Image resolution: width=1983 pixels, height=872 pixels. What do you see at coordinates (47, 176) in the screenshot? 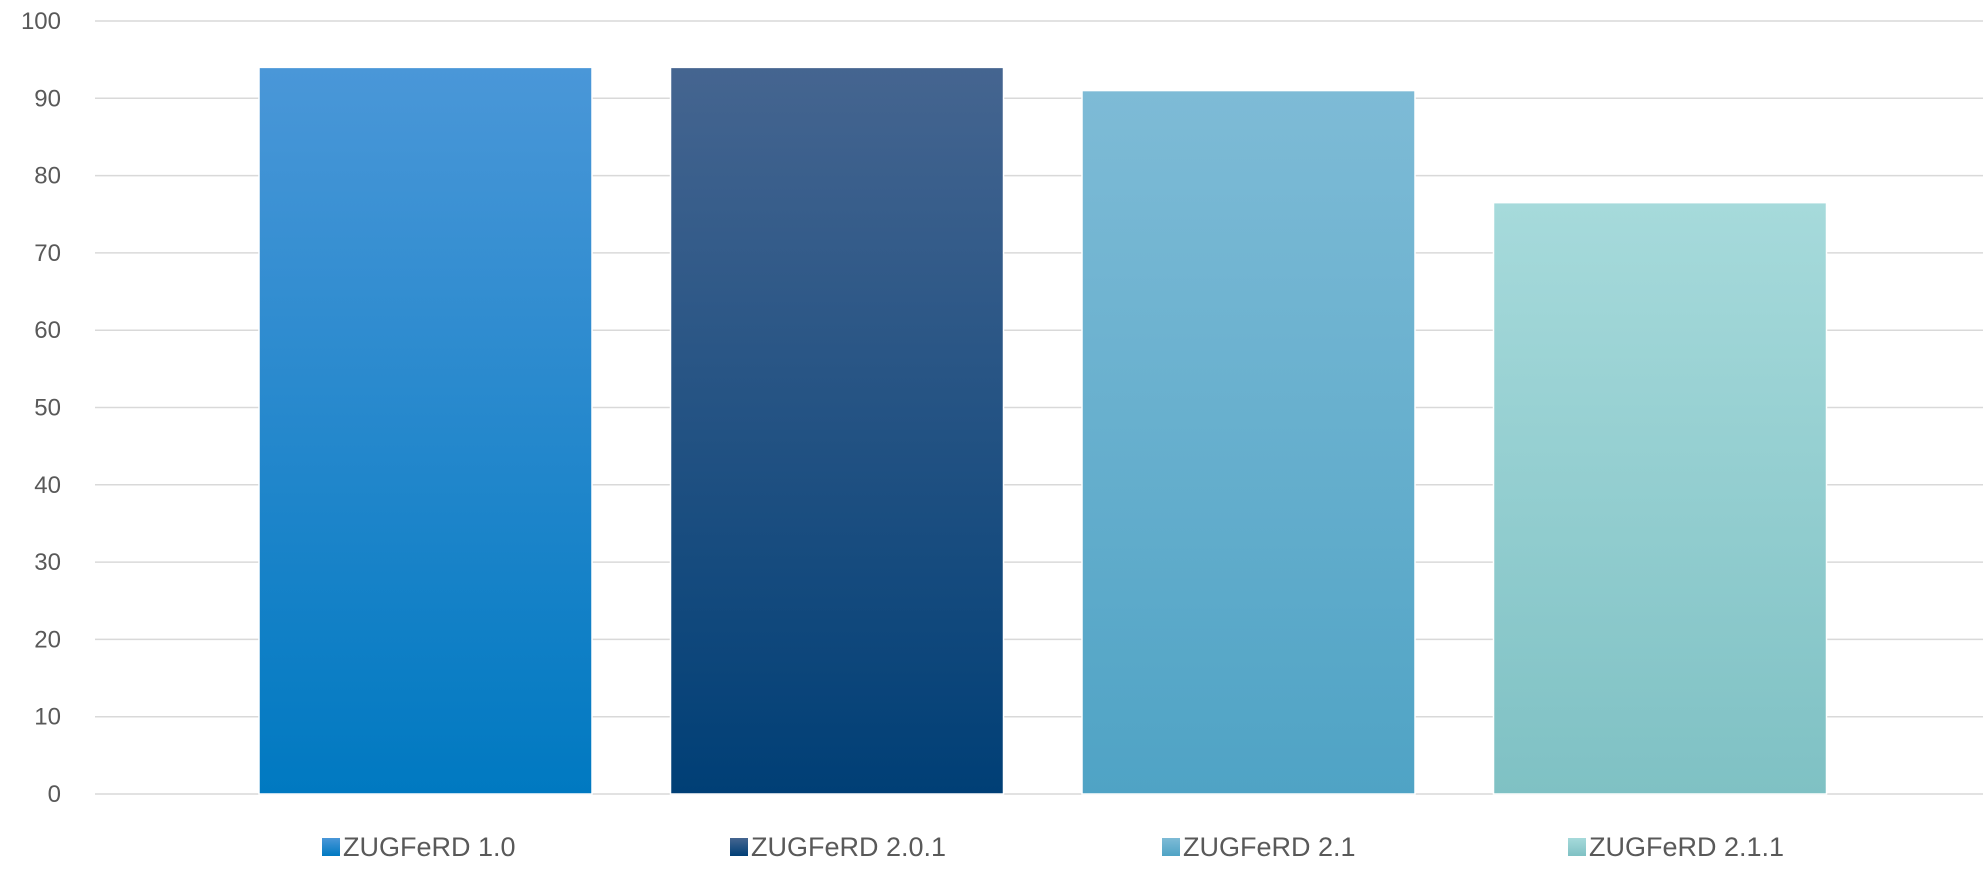
I see `y-tick-label: 80` at bounding box center [47, 176].